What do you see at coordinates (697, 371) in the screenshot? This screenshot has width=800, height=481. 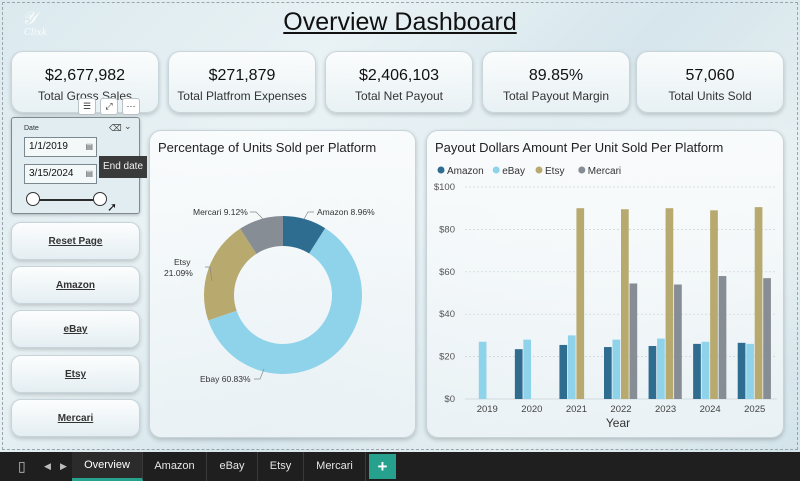 I see `bar-amazon-2024` at bounding box center [697, 371].